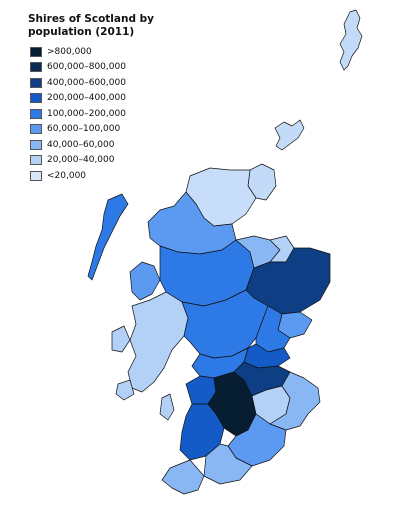 The height and width of the screenshot is (521, 400). What do you see at coordinates (158, 342) in the screenshot?
I see `region-argyll` at bounding box center [158, 342].